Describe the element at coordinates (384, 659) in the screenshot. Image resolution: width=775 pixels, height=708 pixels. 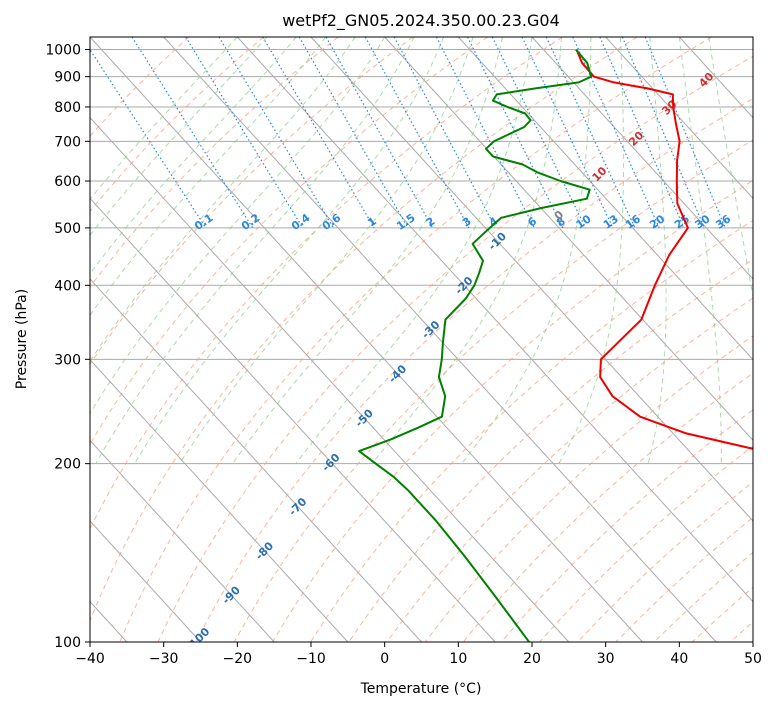
I see `x-tick-label: 0` at that location.